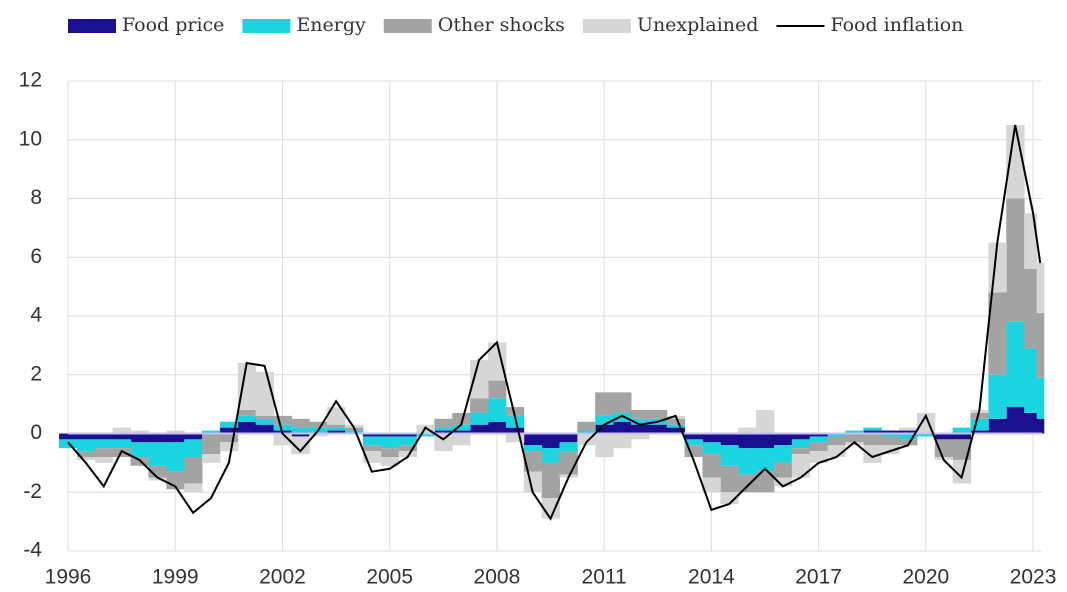 This screenshot has width=1067, height=592. Describe the element at coordinates (68, 577) in the screenshot. I see `x-tick-label: 1996` at that location.